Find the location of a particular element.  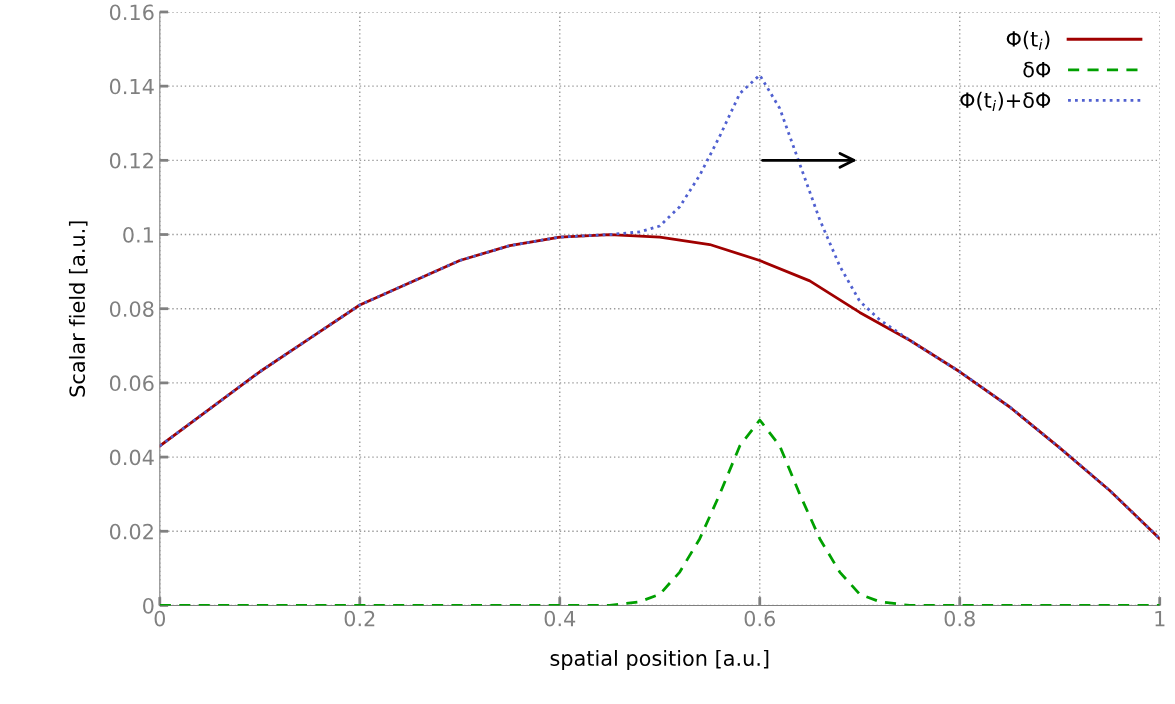

x-axis-title: spatial position [a.u.] is located at coordinates (659, 660).